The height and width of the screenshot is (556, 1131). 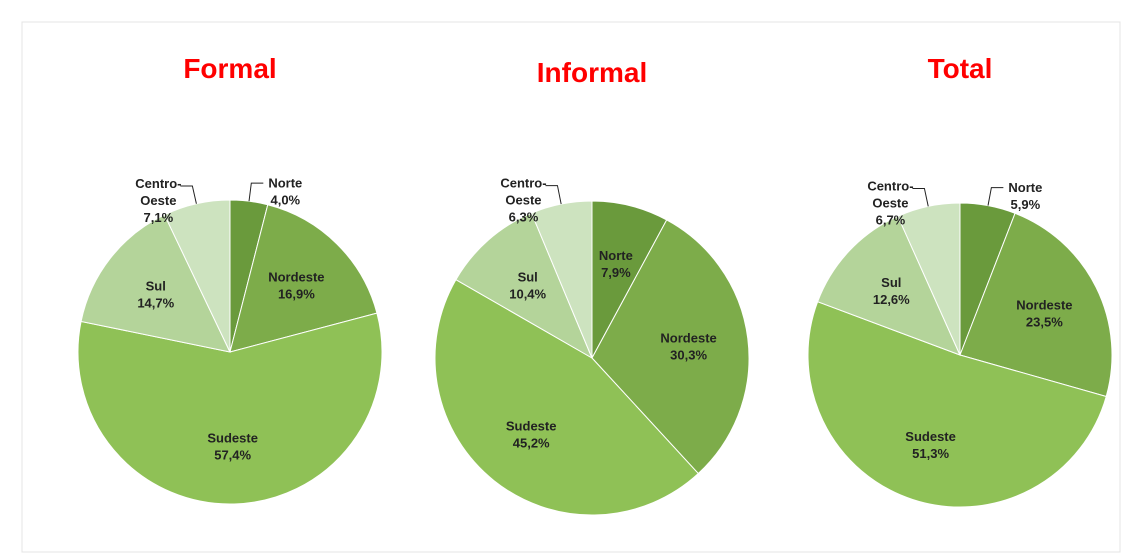 I want to click on slice-label: Nordeste 30,3%, so click(x=688, y=346).